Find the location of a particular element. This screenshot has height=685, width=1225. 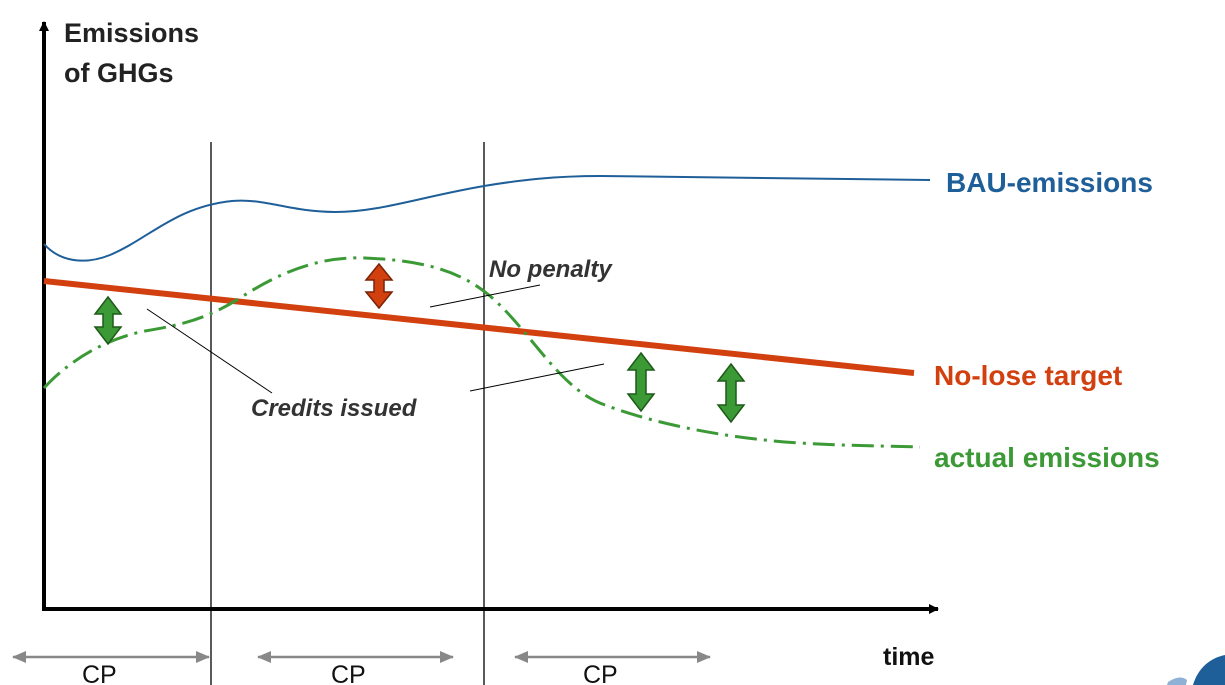

y-axis-label-line2: of GHGs is located at coordinates (119, 73).